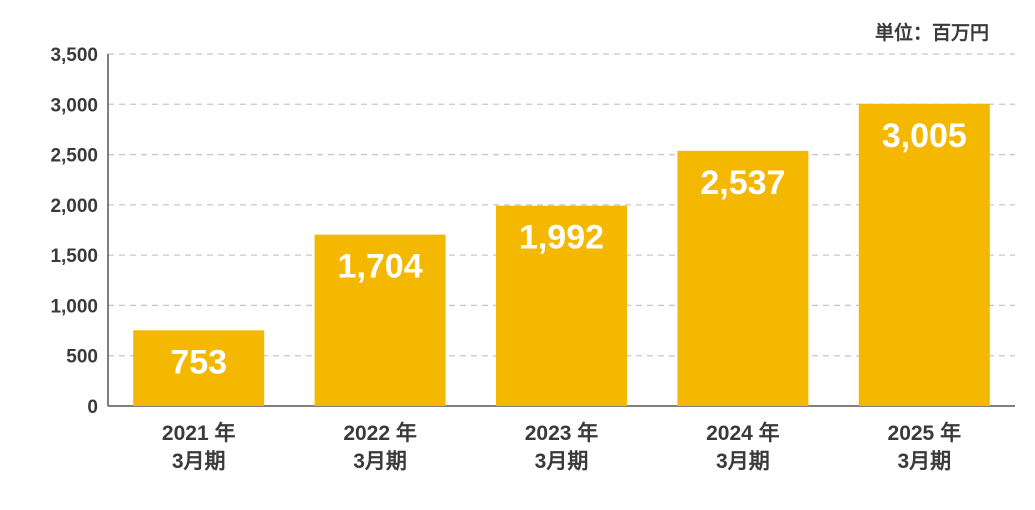 Image resolution: width=1035 pixels, height=510 pixels. What do you see at coordinates (743, 433) in the screenshot?
I see `x-tick-label-year: 2024 年` at bounding box center [743, 433].